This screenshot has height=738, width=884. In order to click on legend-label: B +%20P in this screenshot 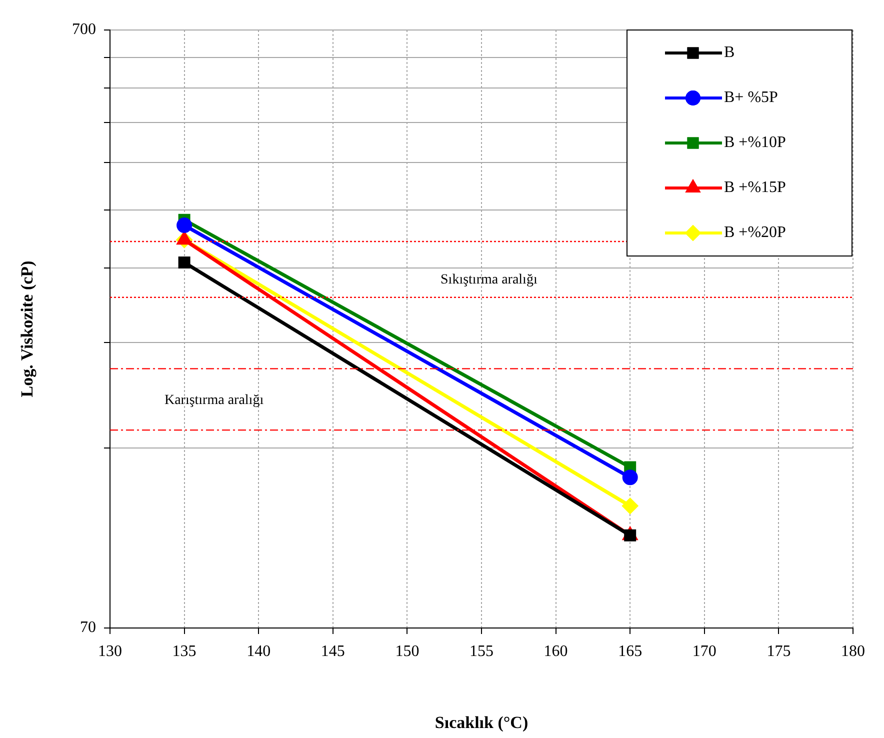, I will do `click(755, 233)`.